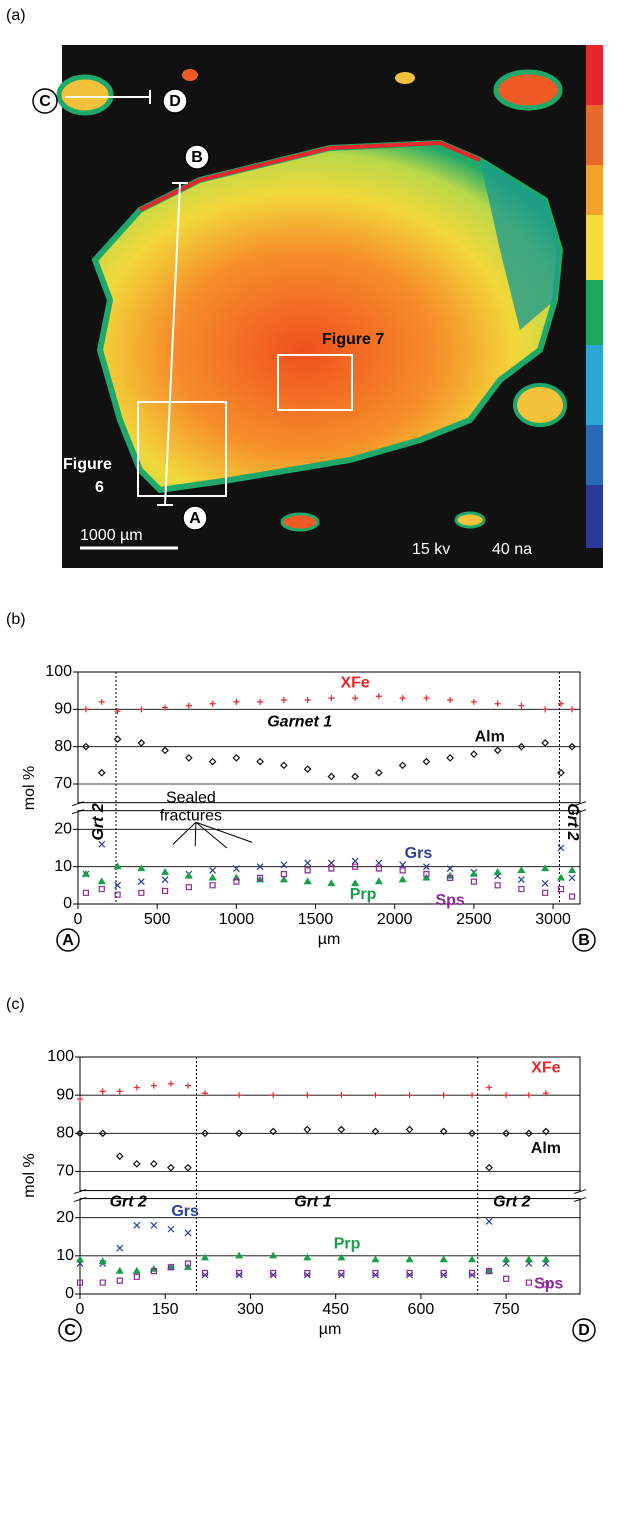 Image resolution: width=633 pixels, height=1514 pixels. I want to click on point-label: C, so click(45, 101).